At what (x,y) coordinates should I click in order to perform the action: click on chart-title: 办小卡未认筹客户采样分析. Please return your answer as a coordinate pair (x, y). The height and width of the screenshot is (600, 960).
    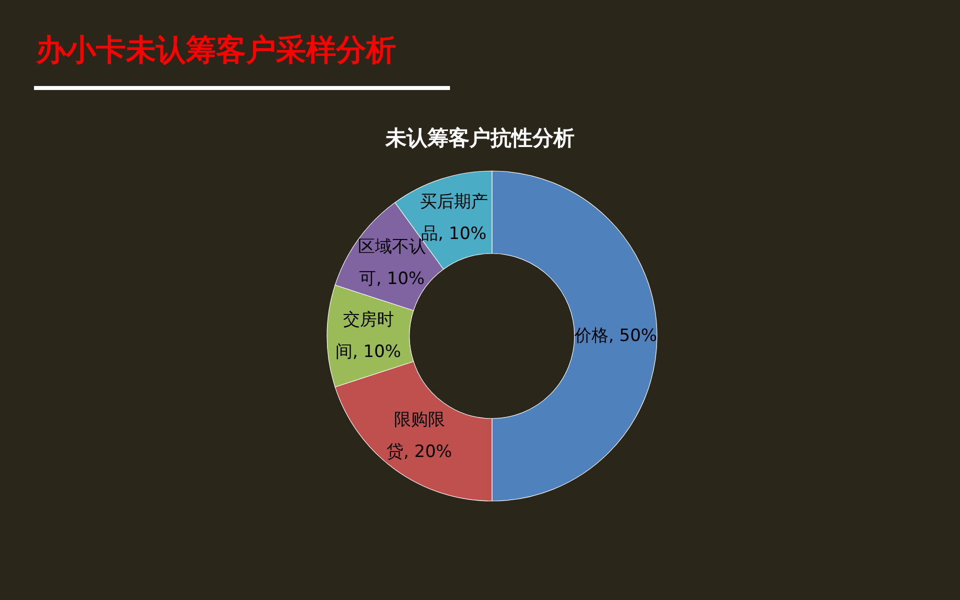
    Looking at the image, I should click on (216, 51).